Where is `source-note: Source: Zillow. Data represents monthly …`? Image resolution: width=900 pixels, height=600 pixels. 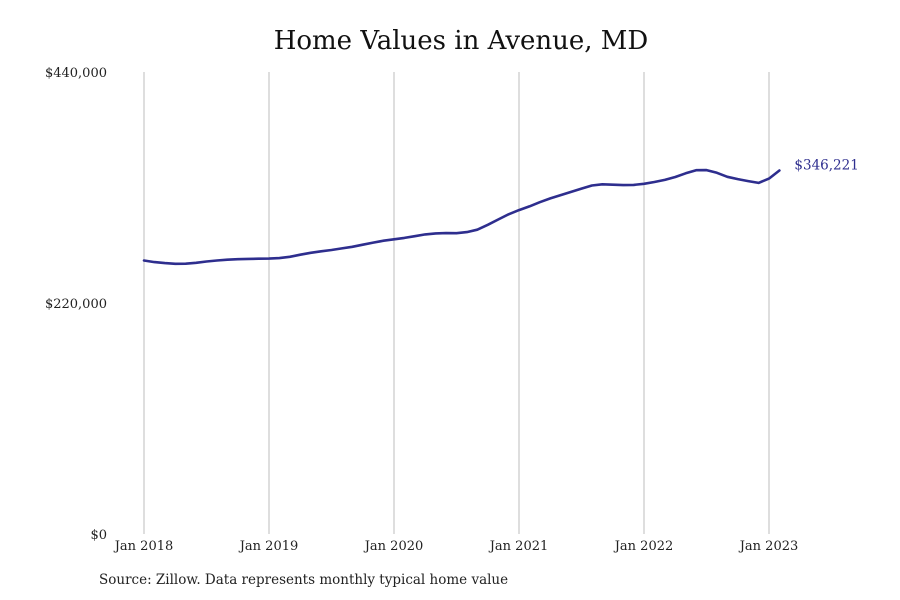
source-note: Source: Zillow. Data represents monthly … is located at coordinates (304, 580).